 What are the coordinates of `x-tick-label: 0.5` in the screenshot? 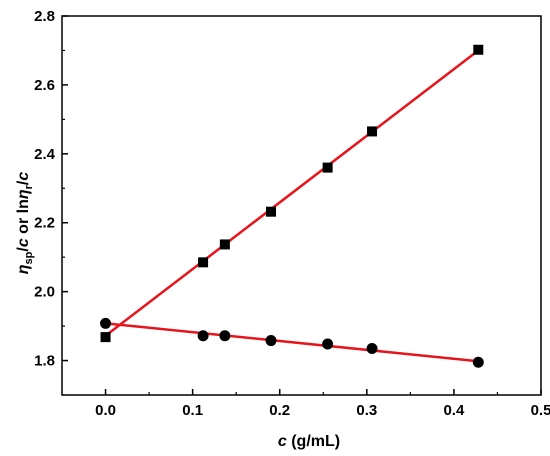 It's located at (540, 410).